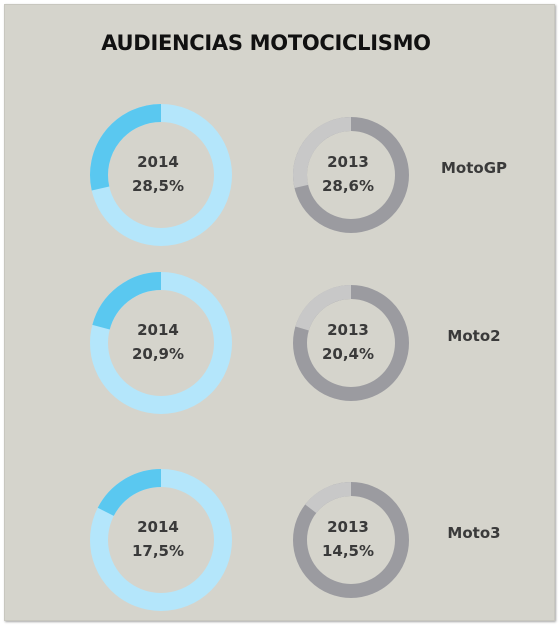 This screenshot has width=560, height=626. I want to click on donut-value-label-moto3-2014: 17,5%, so click(158, 551).